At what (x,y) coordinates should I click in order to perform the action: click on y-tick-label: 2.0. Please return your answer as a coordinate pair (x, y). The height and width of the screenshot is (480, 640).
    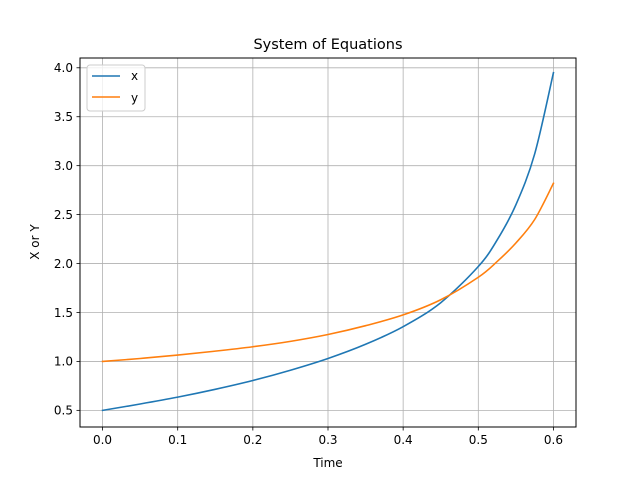
    Looking at the image, I should click on (63, 264).